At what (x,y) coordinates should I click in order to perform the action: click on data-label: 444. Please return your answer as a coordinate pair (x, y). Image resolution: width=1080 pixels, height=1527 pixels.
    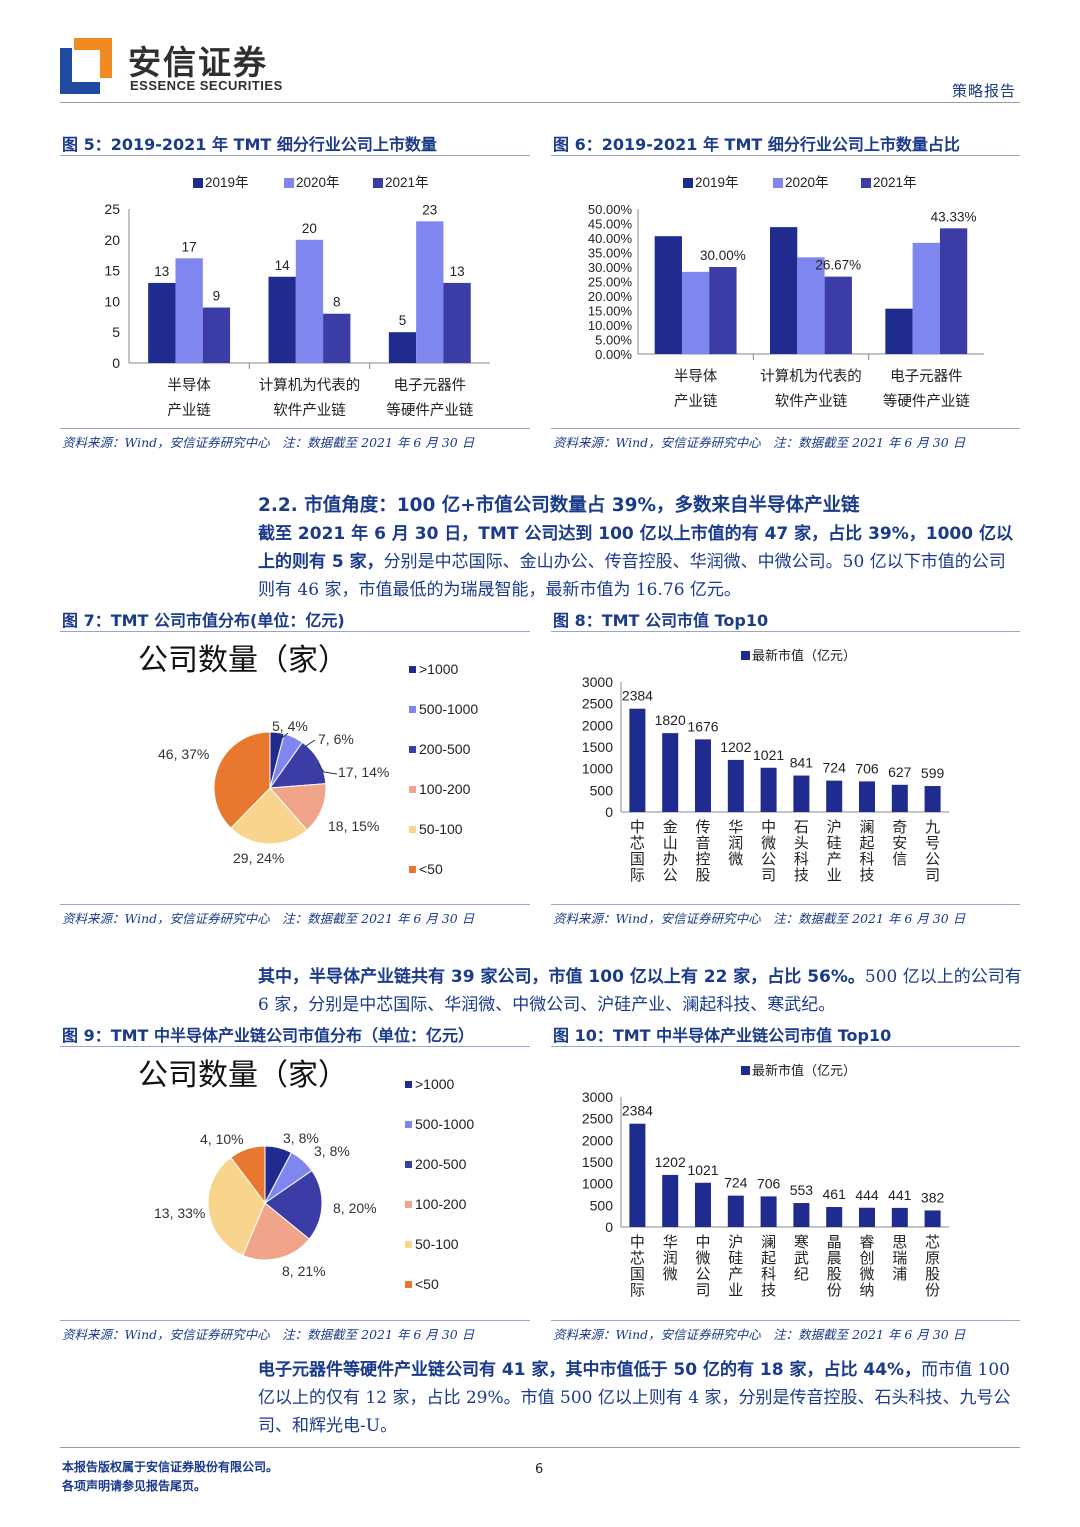
    Looking at the image, I should click on (867, 1195).